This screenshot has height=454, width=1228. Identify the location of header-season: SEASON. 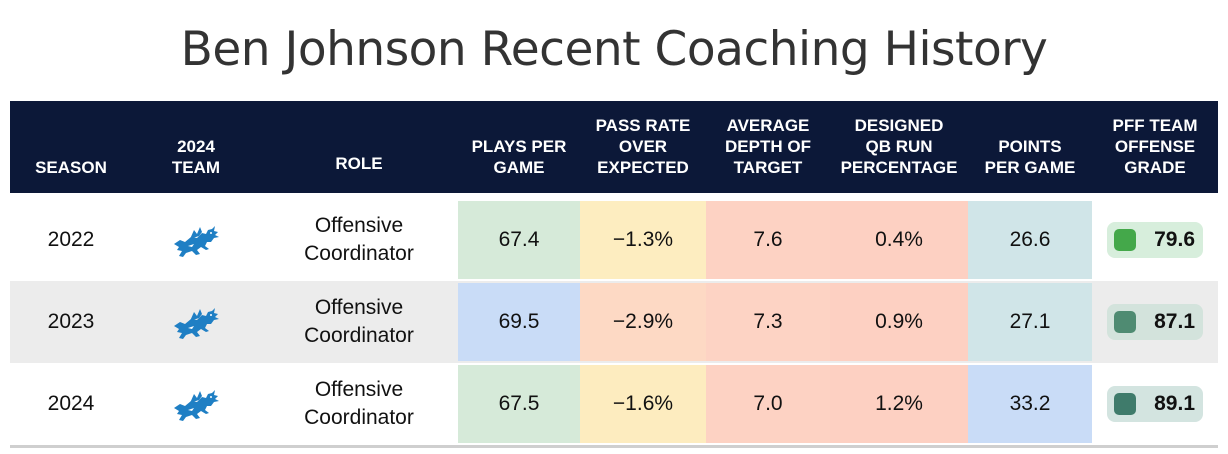
(71, 167).